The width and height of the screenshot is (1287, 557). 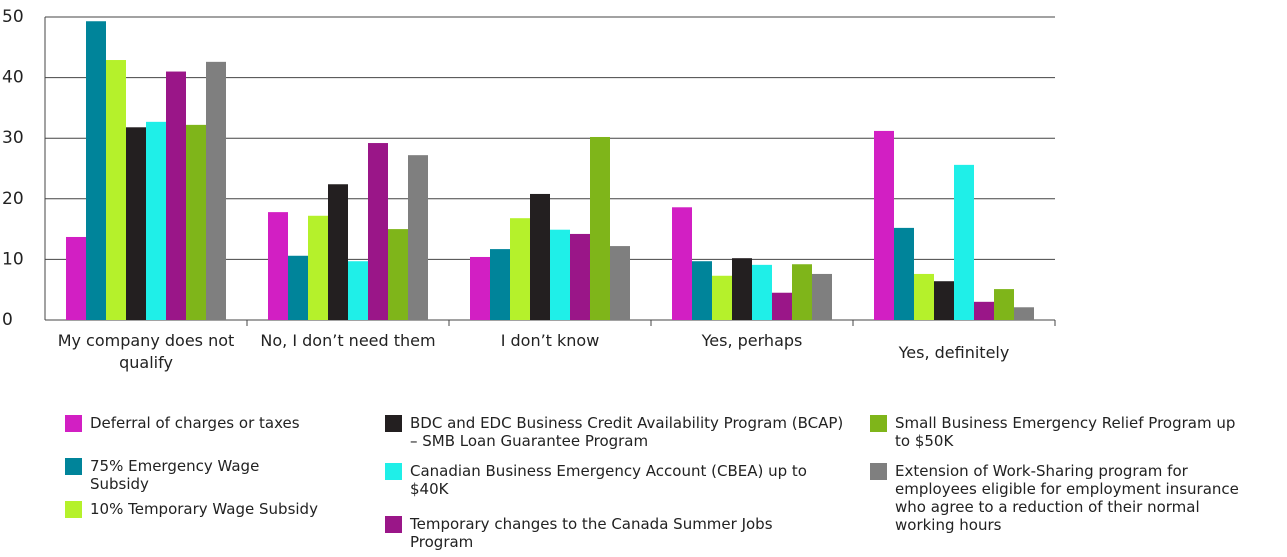 I want to click on y-tick-label: 50, so click(x=13, y=17).